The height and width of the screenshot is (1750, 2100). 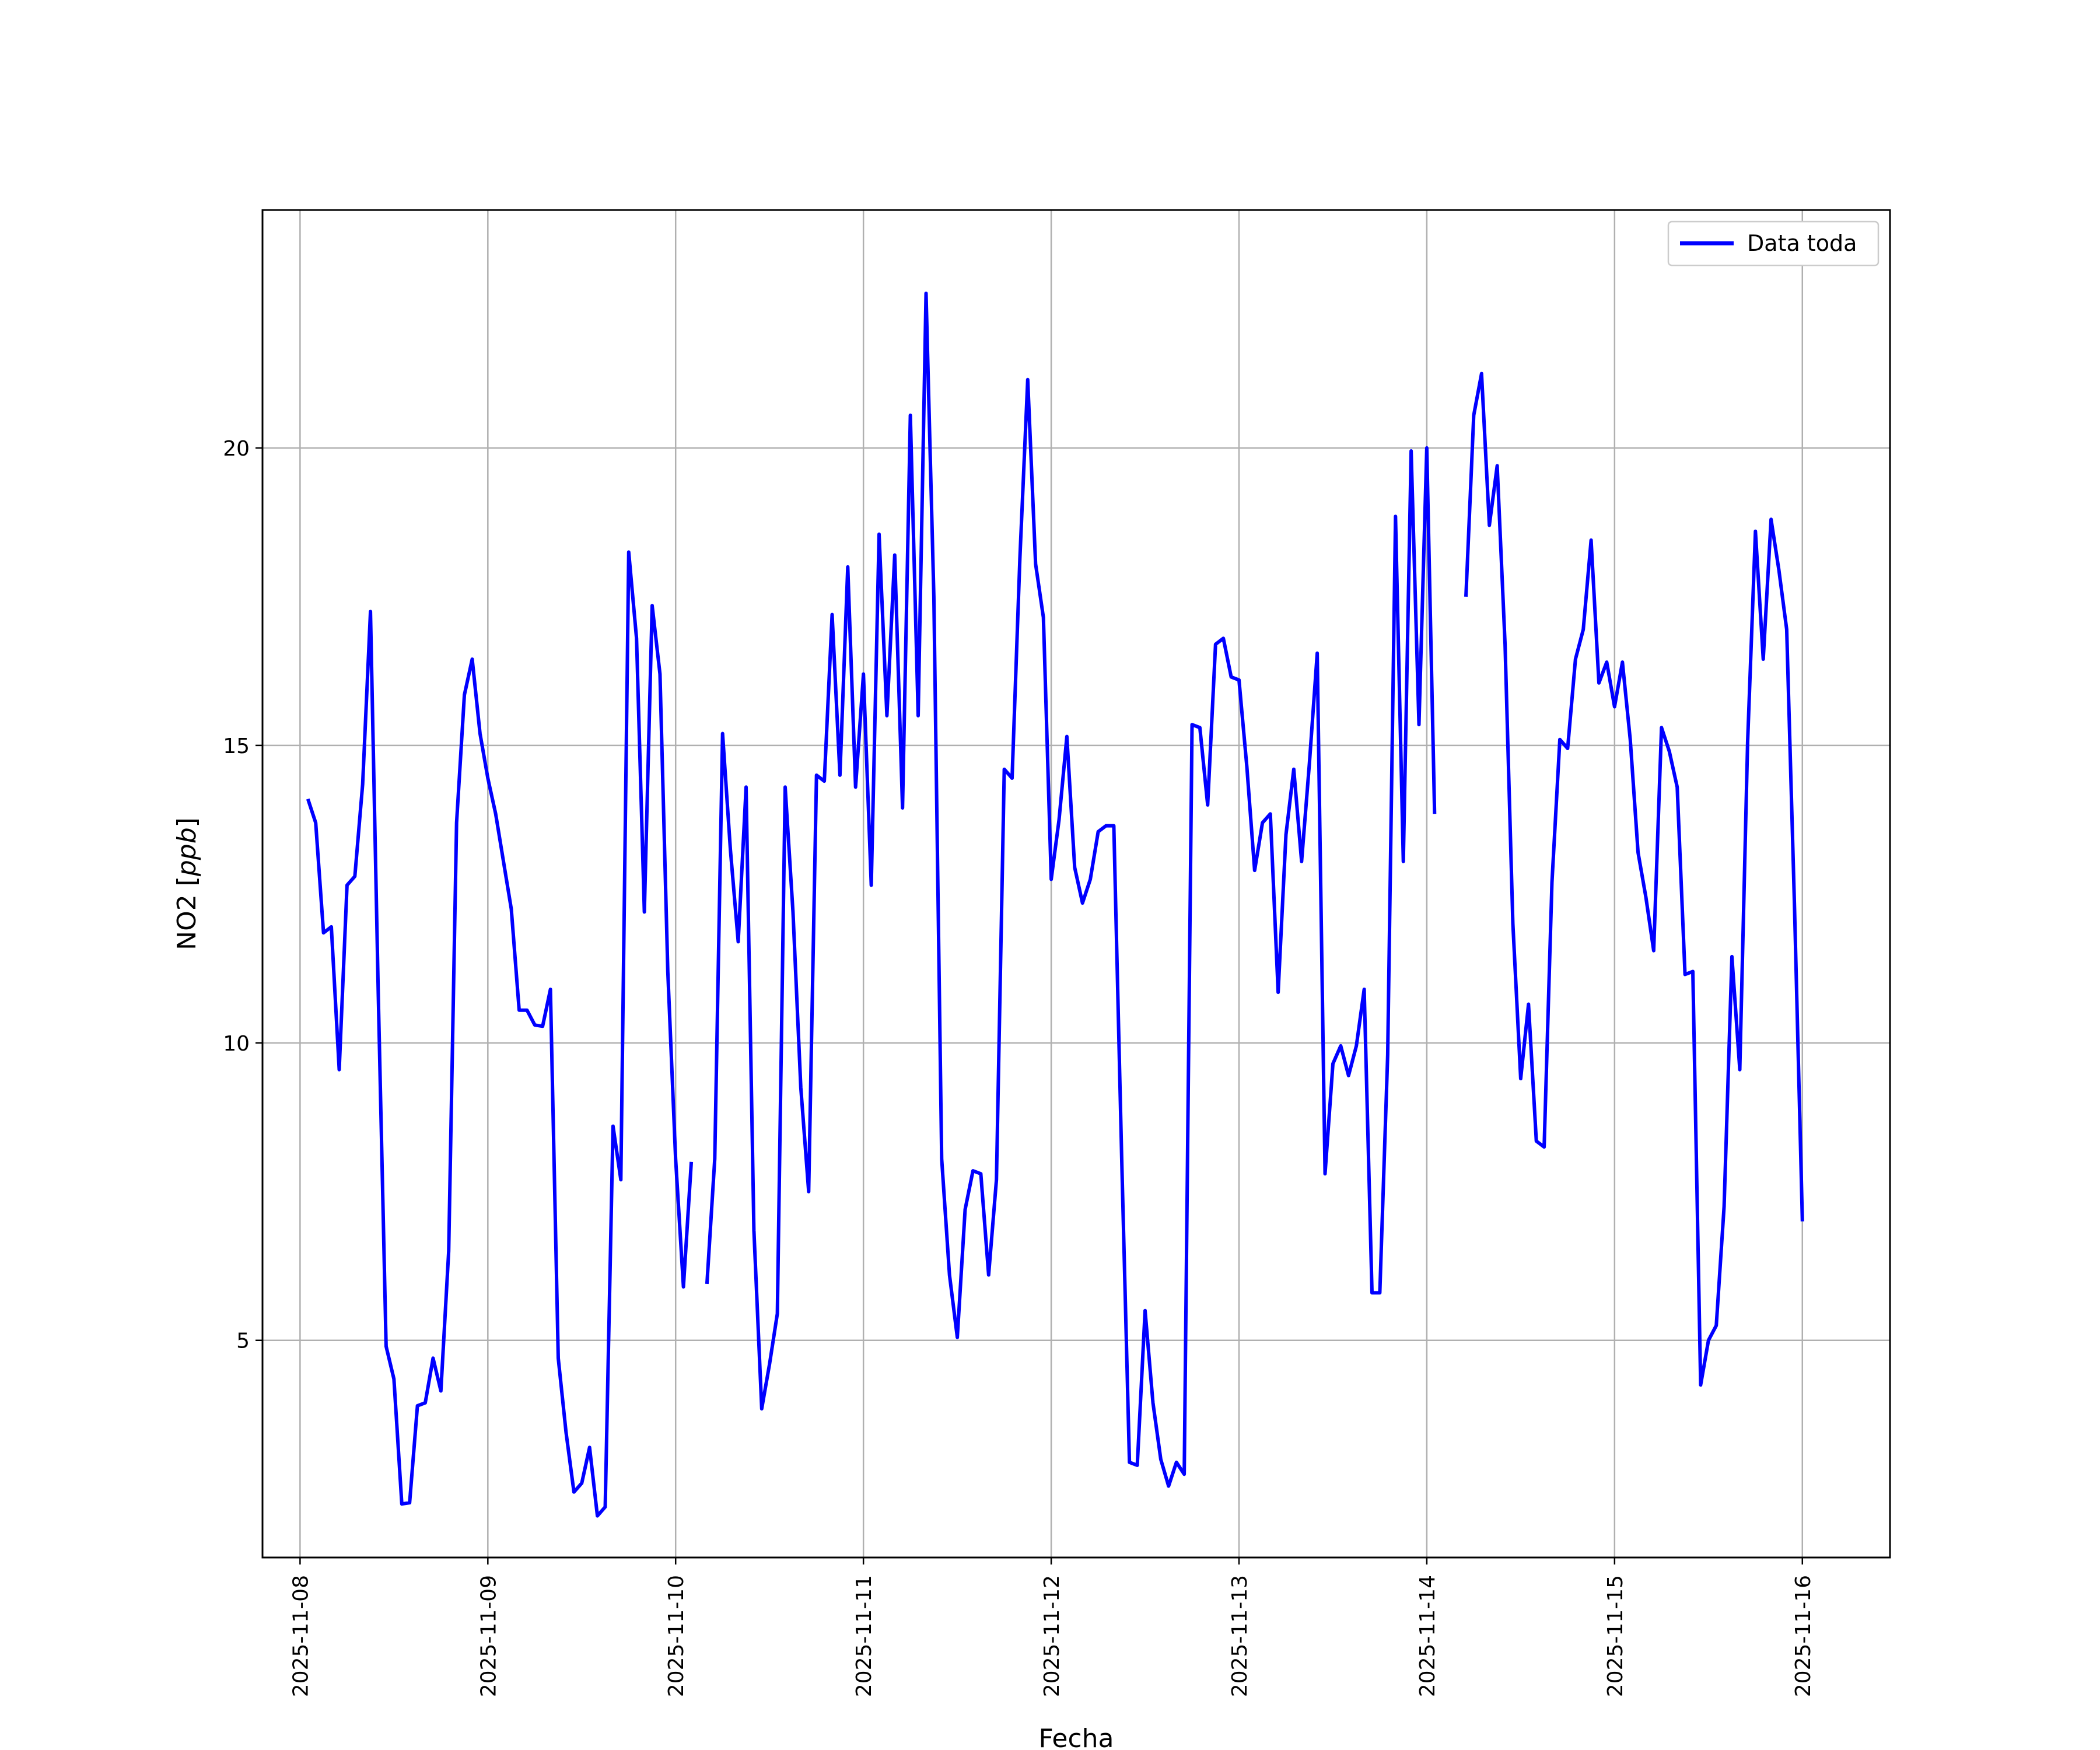 What do you see at coordinates (236, 449) in the screenshot?
I see `y-tick-label: 20` at bounding box center [236, 449].